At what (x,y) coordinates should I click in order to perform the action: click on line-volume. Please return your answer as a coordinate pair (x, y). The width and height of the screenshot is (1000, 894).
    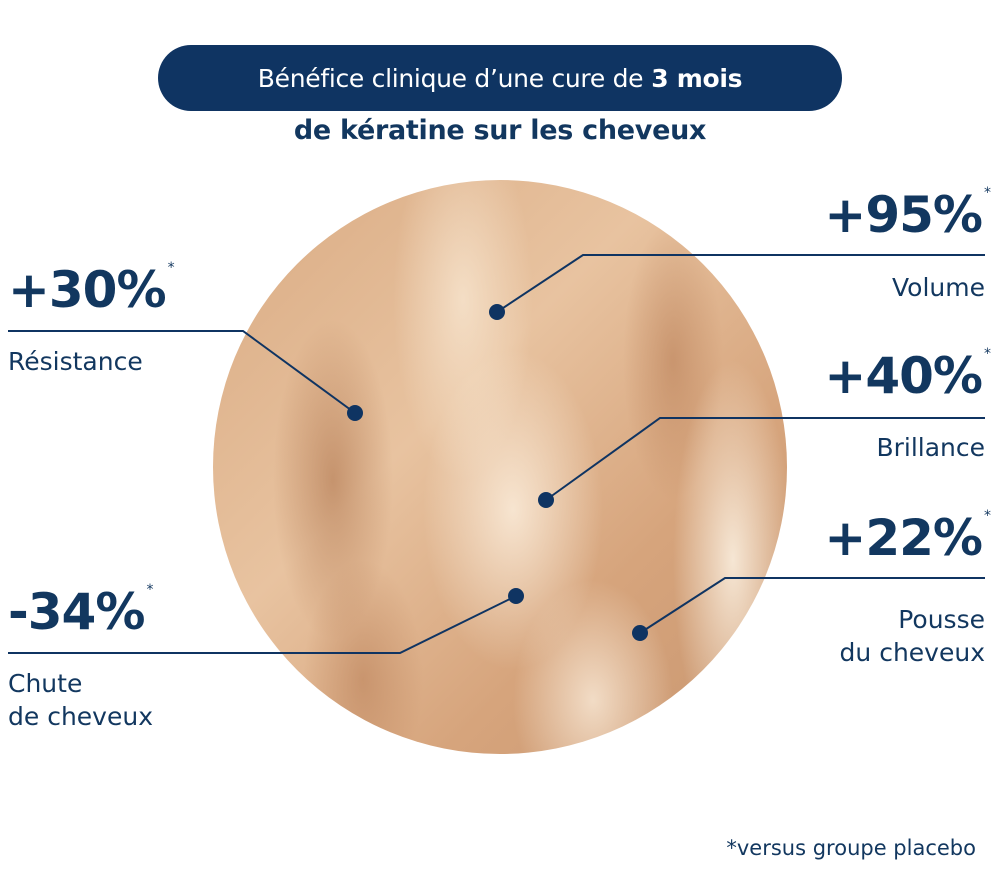
    Looking at the image, I should click on (740, 283).